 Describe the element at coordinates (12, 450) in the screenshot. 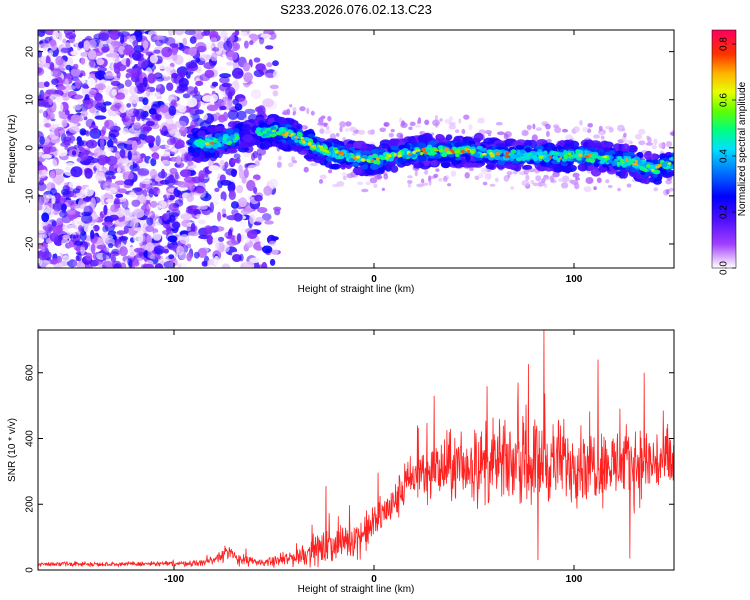

I see `snr-ylabel: SNR (10 * v/v)` at that location.